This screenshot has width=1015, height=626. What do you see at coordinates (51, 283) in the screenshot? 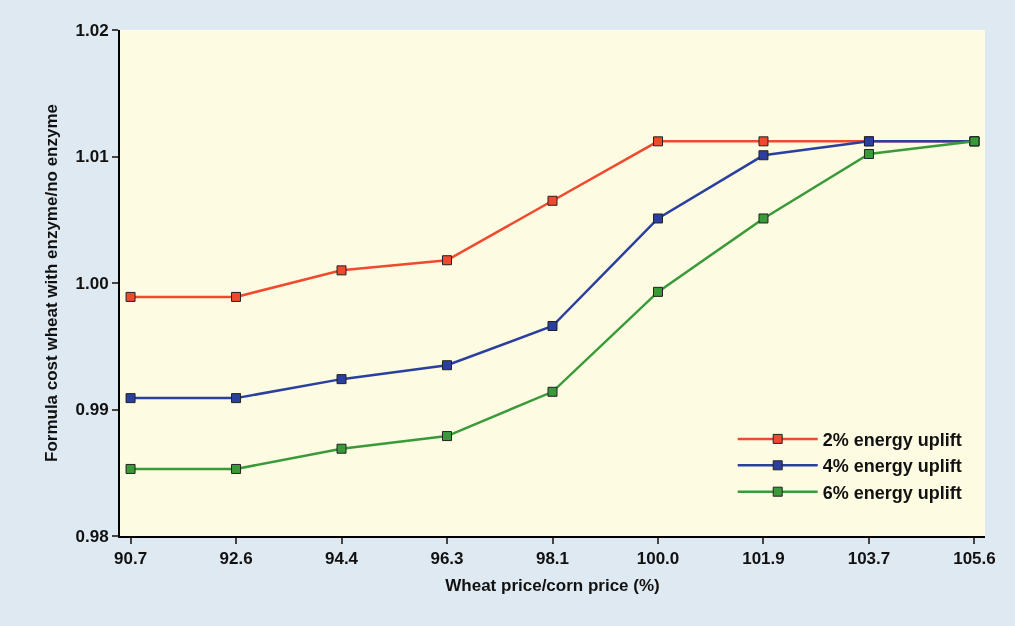
I see `y-axis-title: Formula cost wheat with enzyme/no enzyme` at bounding box center [51, 283].